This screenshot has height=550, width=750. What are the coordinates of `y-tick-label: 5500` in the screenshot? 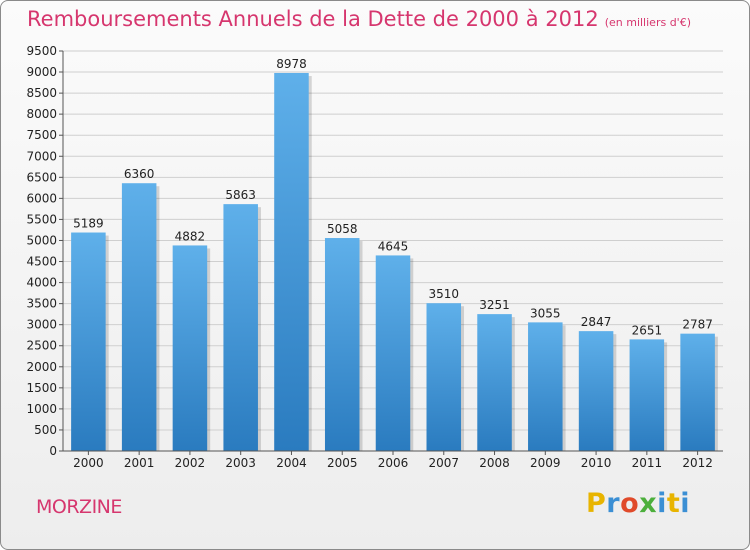 It's located at (41, 219).